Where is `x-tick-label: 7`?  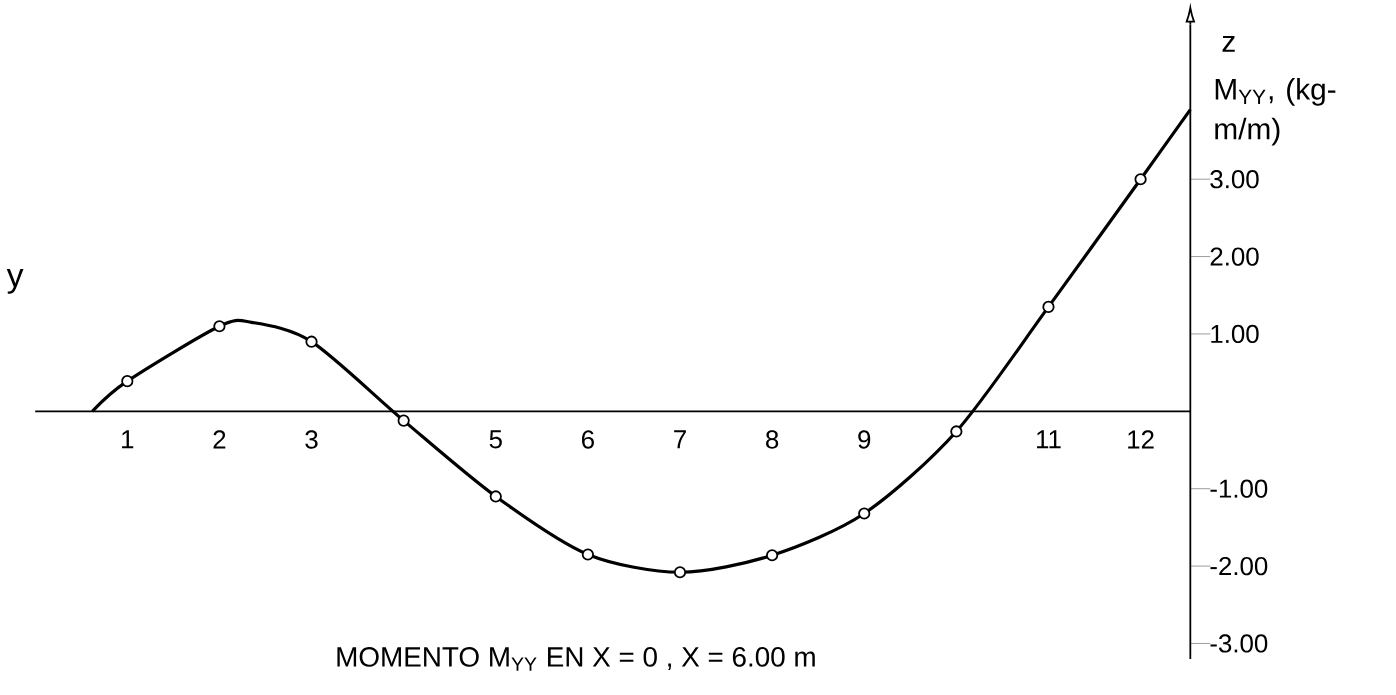
x-tick-label: 7 is located at coordinates (680, 439).